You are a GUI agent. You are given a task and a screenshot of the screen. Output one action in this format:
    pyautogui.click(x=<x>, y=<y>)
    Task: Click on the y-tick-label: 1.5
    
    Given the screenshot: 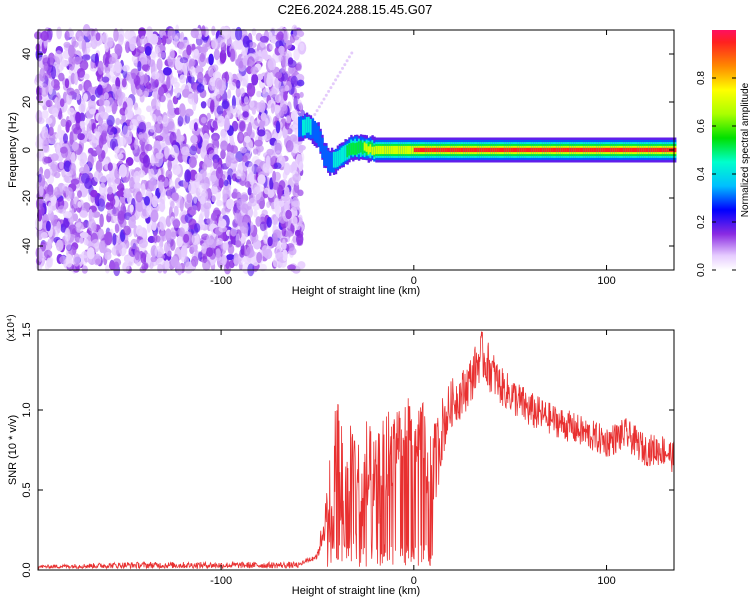 What is the action you would take?
    pyautogui.click(x=27, y=329)
    